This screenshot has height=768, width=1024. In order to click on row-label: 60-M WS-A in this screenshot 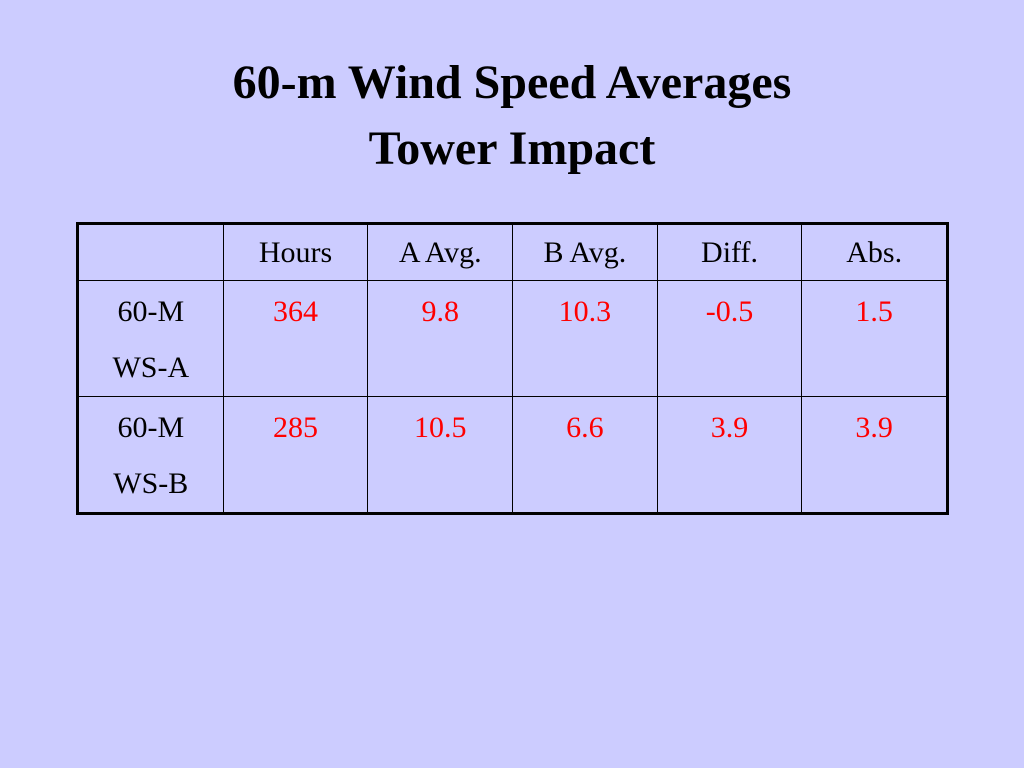, I will do `click(150, 338)`.